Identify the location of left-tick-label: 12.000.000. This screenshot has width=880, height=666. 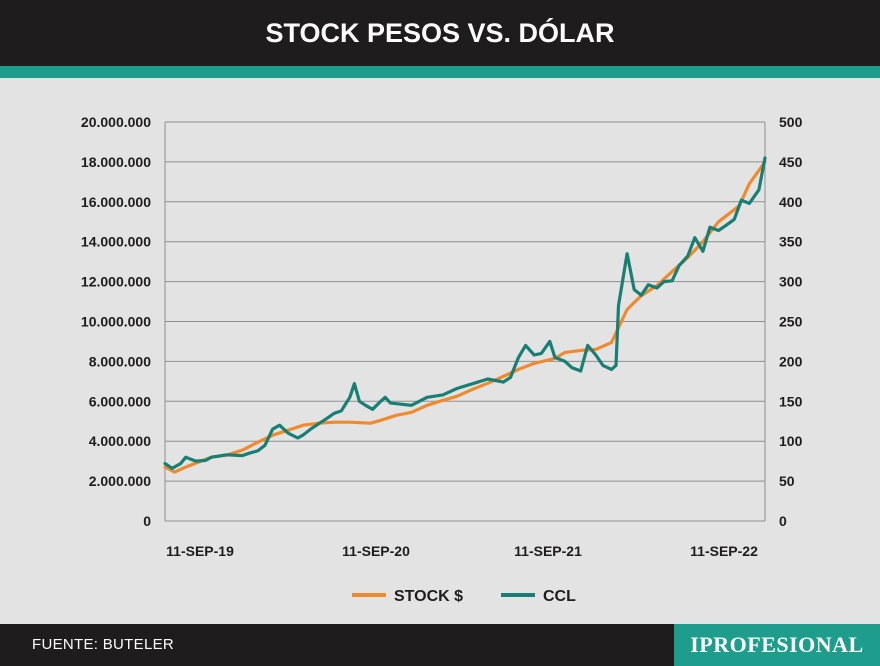
(116, 282).